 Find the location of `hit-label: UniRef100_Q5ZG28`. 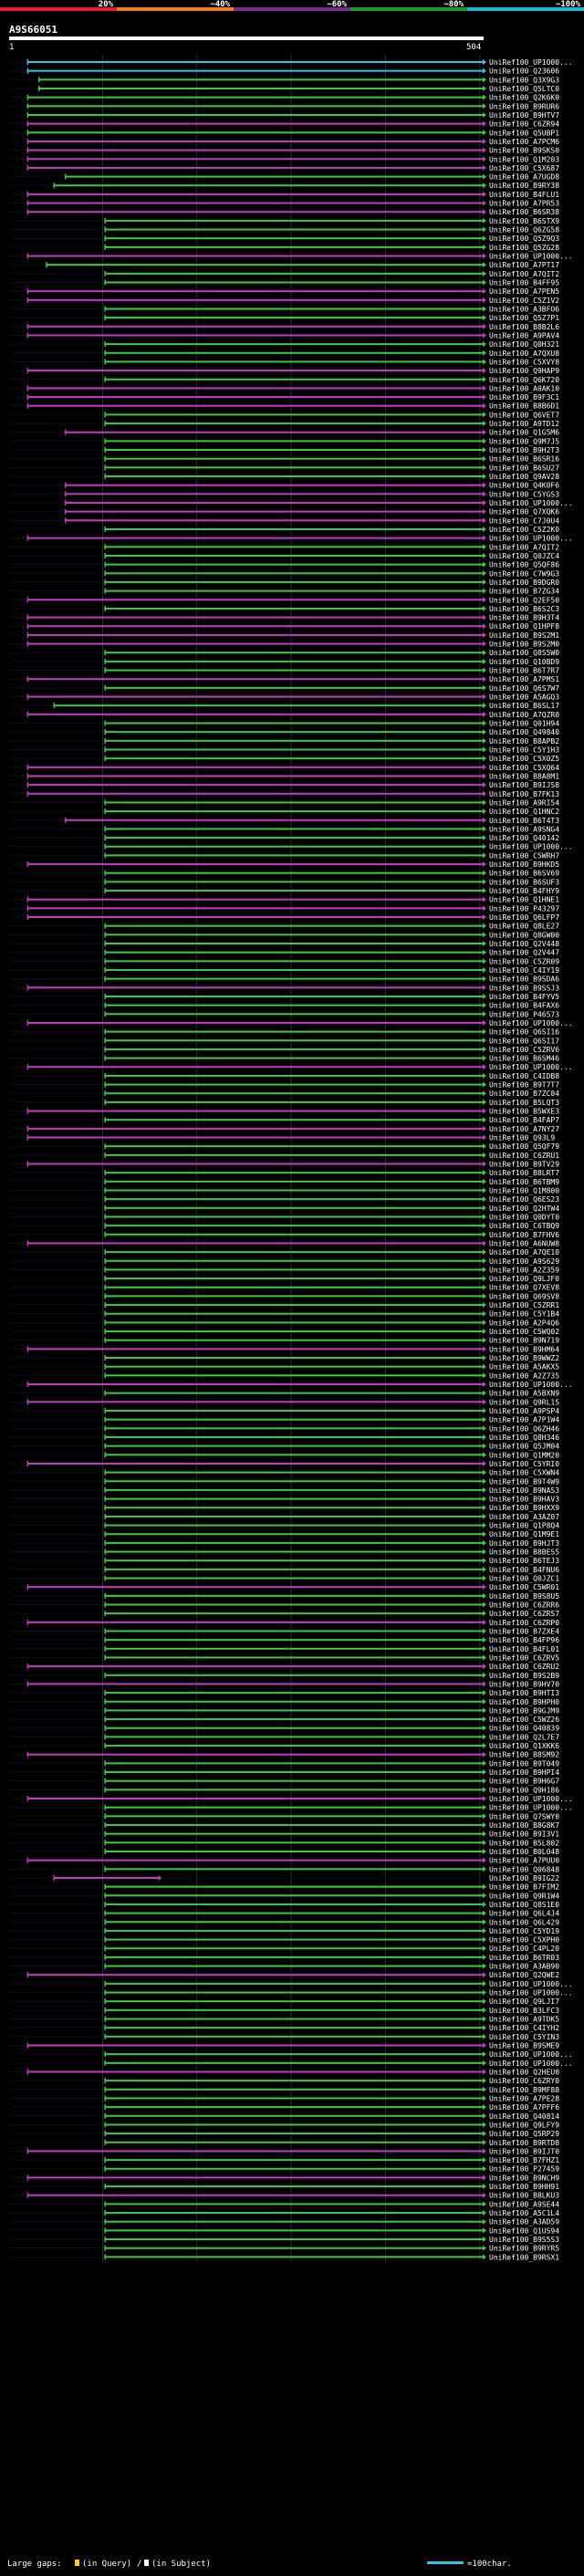

hit-label: UniRef100_Q5ZG28 is located at coordinates (524, 248).